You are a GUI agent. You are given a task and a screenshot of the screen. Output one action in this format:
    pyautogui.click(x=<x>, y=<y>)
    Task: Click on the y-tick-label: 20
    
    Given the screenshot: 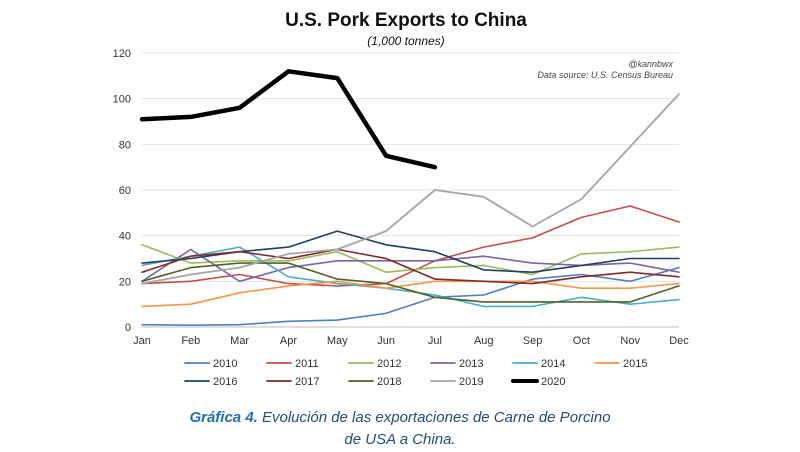 What is the action you would take?
    pyautogui.click(x=125, y=282)
    